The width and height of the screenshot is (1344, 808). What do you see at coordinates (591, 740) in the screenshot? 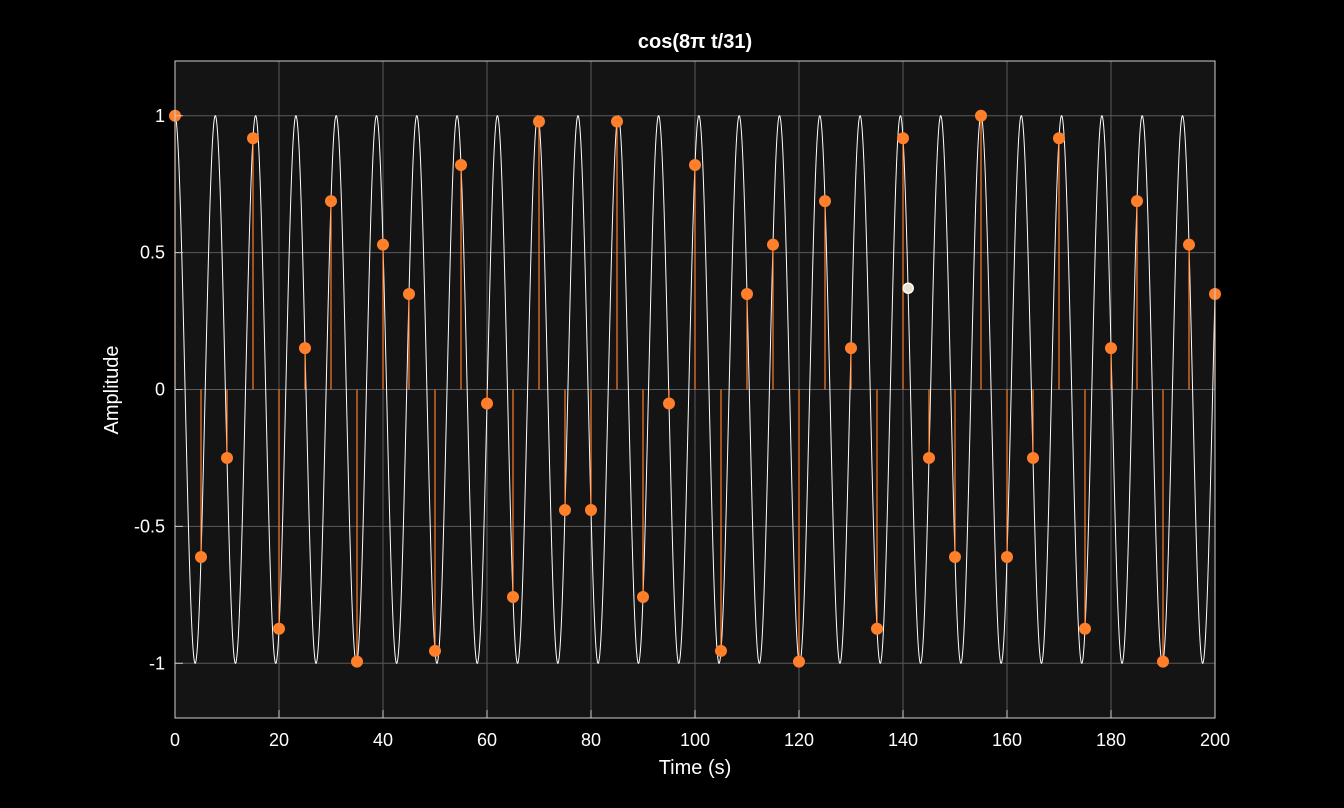
I see `x-tick-label-4: 80` at bounding box center [591, 740].